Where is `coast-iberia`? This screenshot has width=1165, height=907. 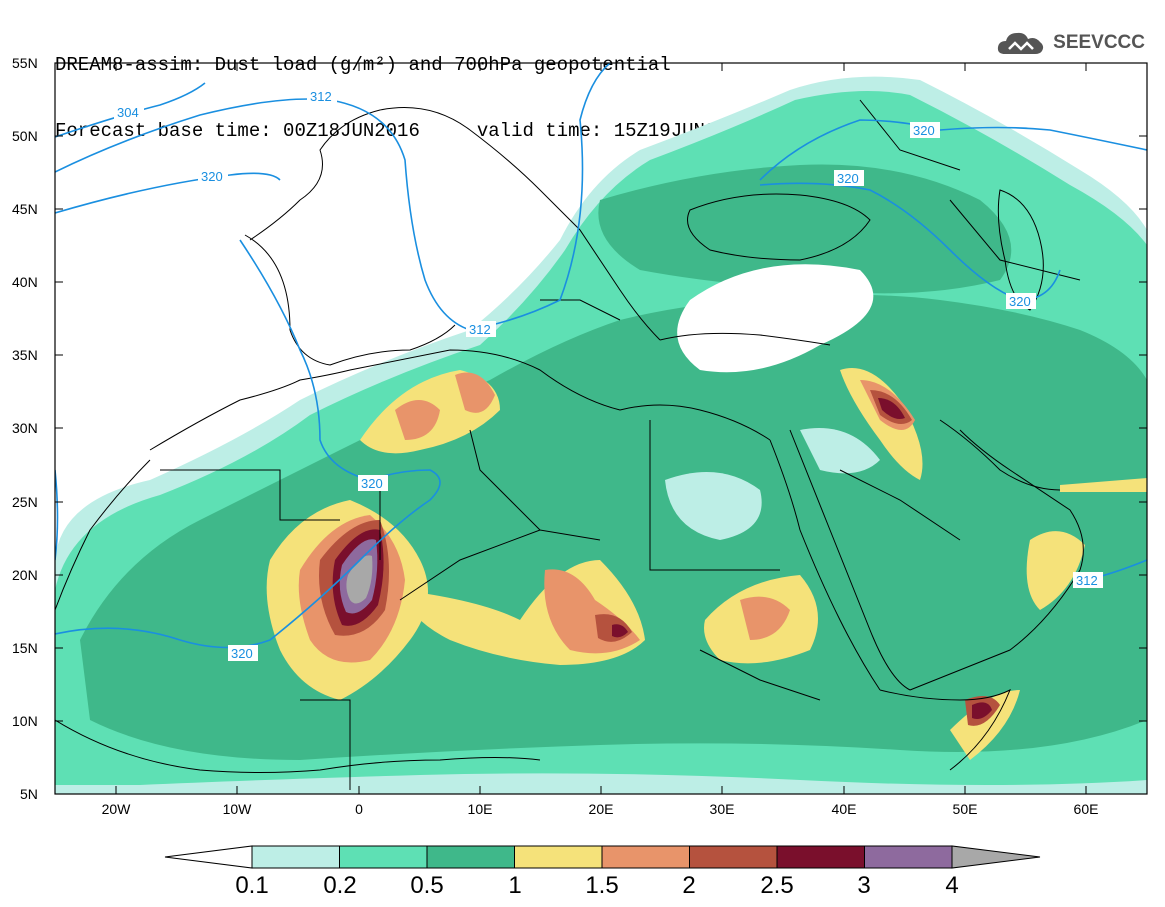 coast-iberia is located at coordinates (350, 300).